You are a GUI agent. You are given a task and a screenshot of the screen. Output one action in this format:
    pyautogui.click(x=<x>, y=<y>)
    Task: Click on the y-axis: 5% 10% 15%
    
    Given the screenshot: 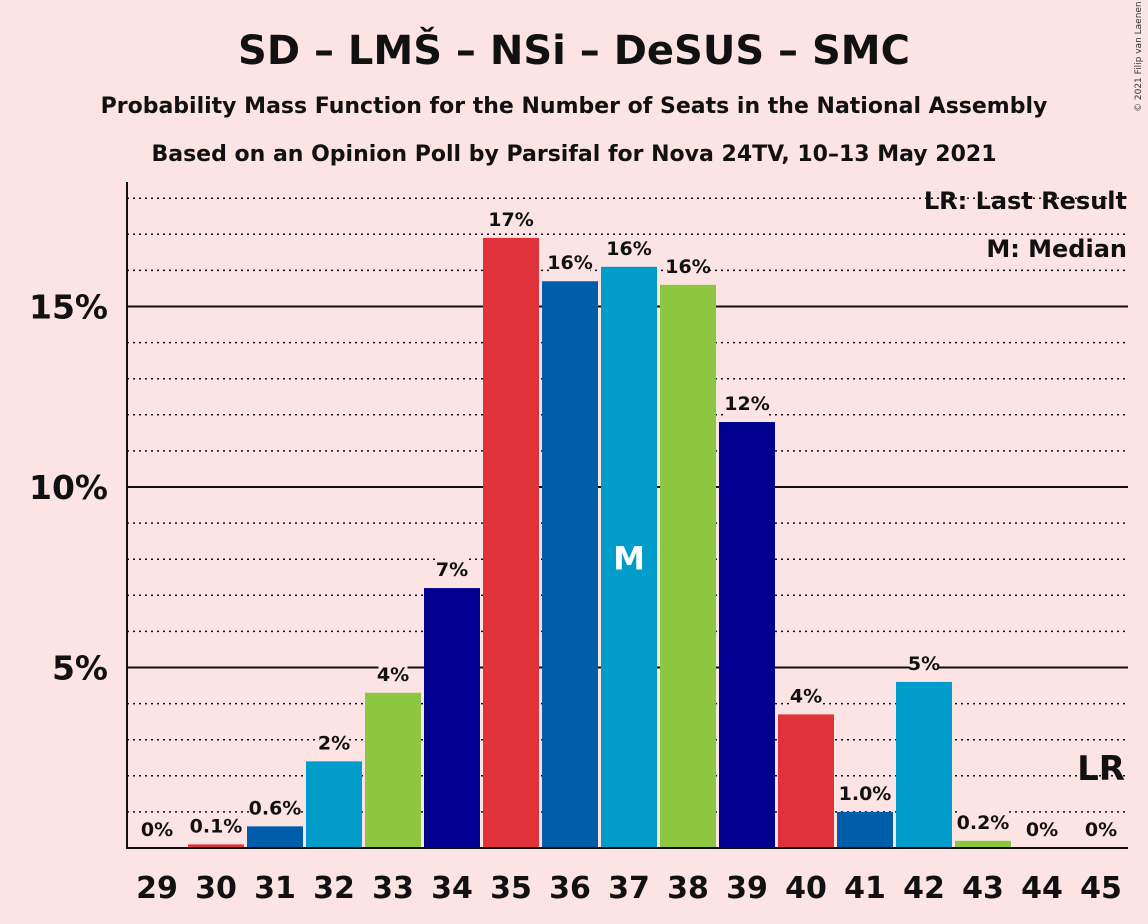 What is the action you would take?
    pyautogui.click(x=78, y=515)
    